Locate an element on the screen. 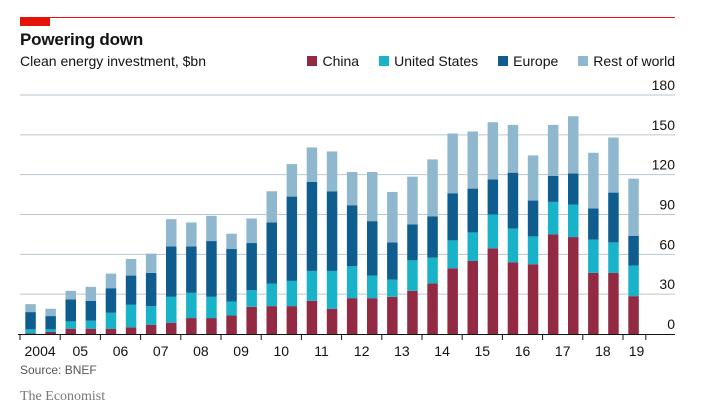  x-axis-labels: 2004 05 06 07 08 09 10 11 12 13 14 15 16 17 18 19 is located at coordinates (335, 351).